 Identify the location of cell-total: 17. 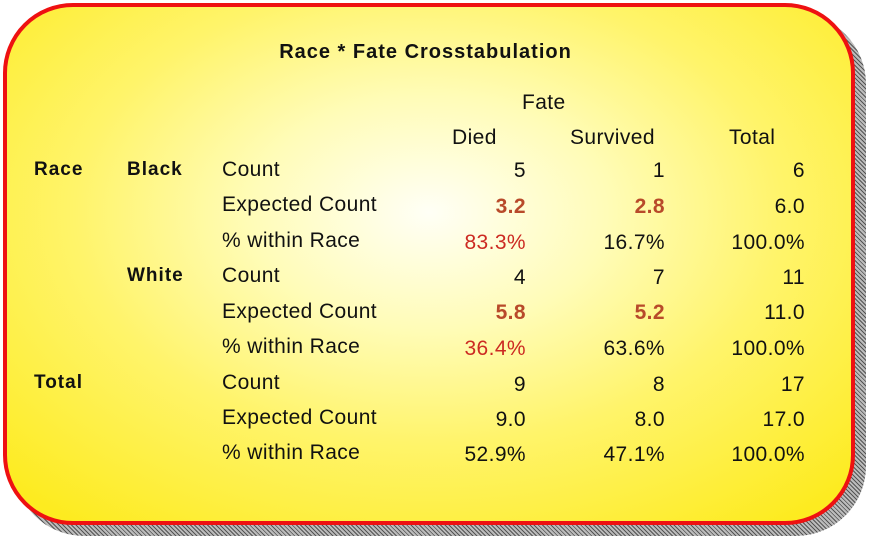
(792, 384).